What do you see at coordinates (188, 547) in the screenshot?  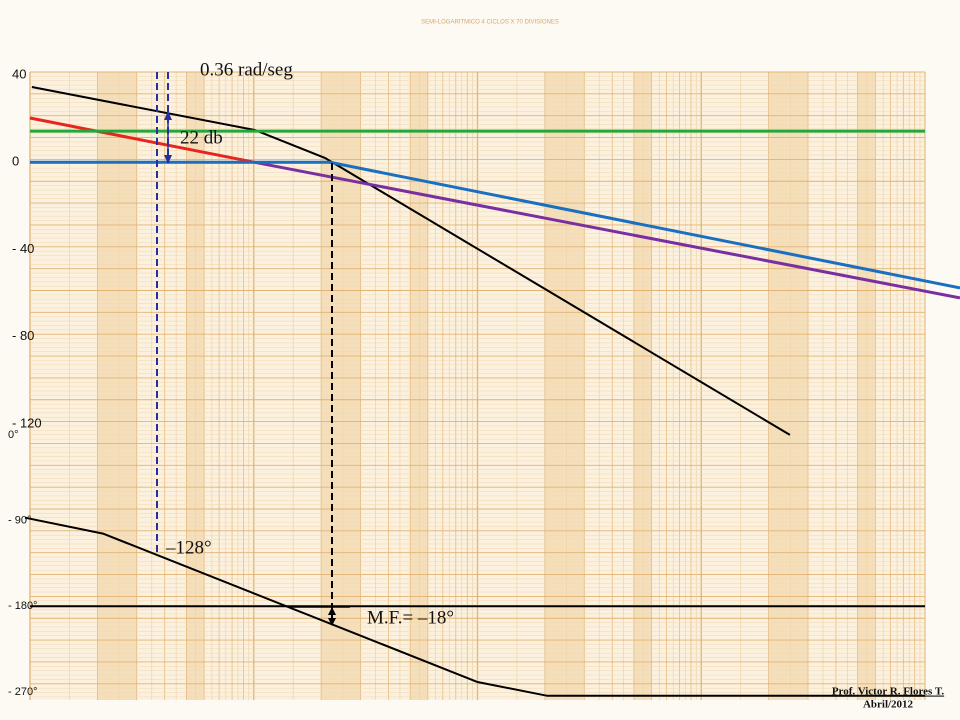 I see `annotation: –128°` at bounding box center [188, 547].